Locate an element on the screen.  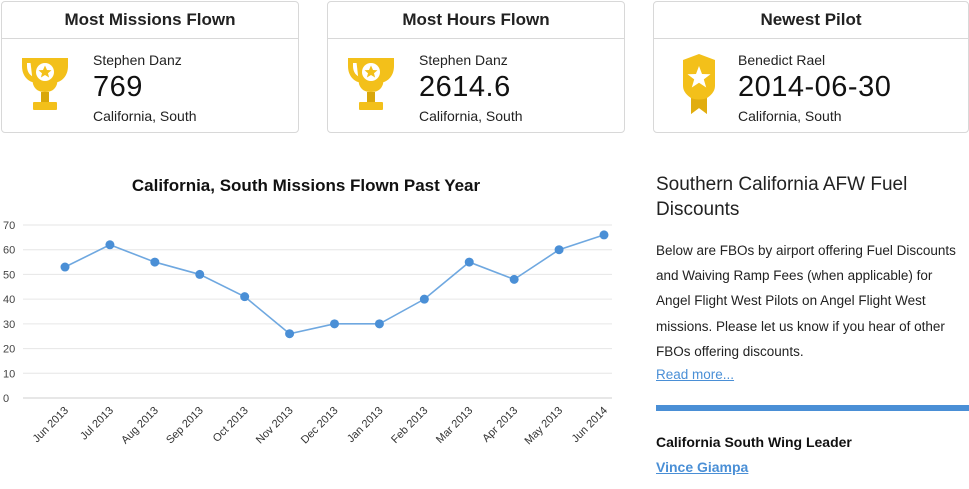
x-tick-label: Sep 2013 is located at coordinates (185, 426).